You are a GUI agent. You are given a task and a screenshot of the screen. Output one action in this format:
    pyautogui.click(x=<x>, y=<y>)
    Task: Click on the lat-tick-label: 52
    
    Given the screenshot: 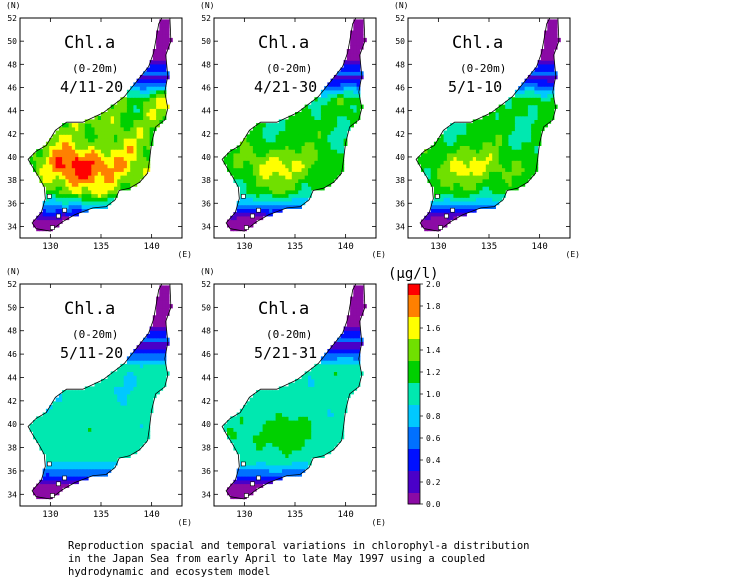 What is the action you would take?
    pyautogui.click(x=206, y=18)
    